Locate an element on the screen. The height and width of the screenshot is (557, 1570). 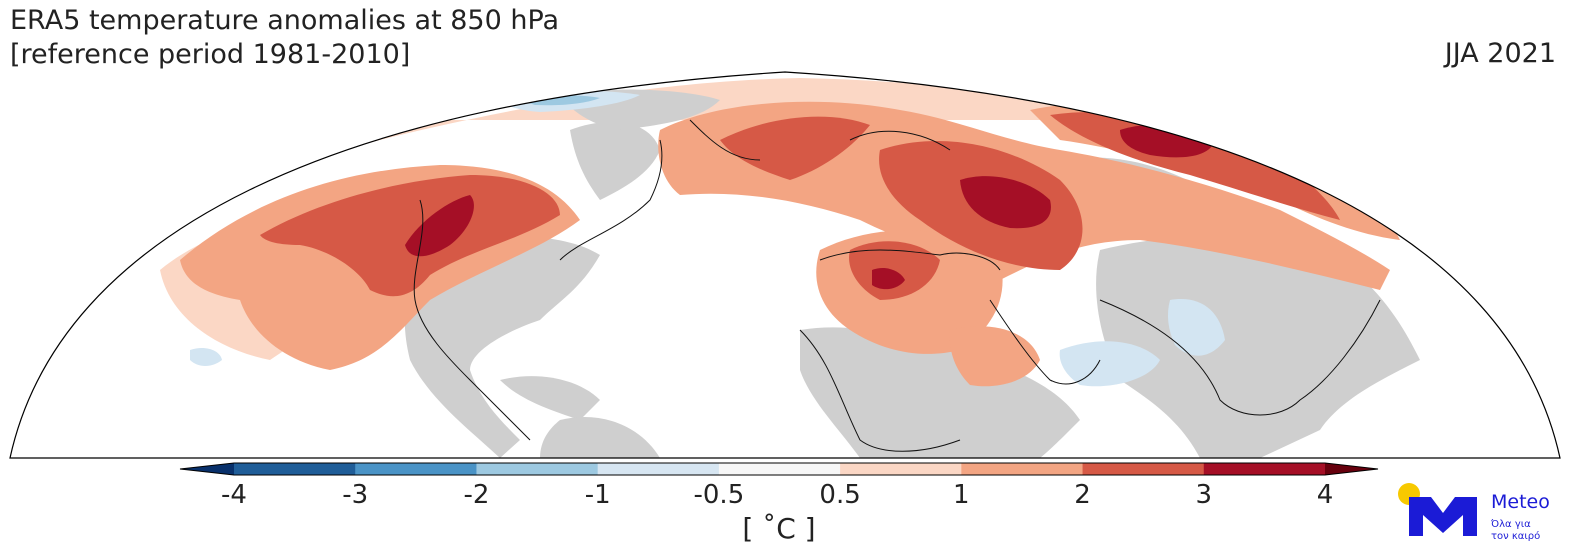
colorbar-tick-label: -3 is located at coordinates (355, 495).